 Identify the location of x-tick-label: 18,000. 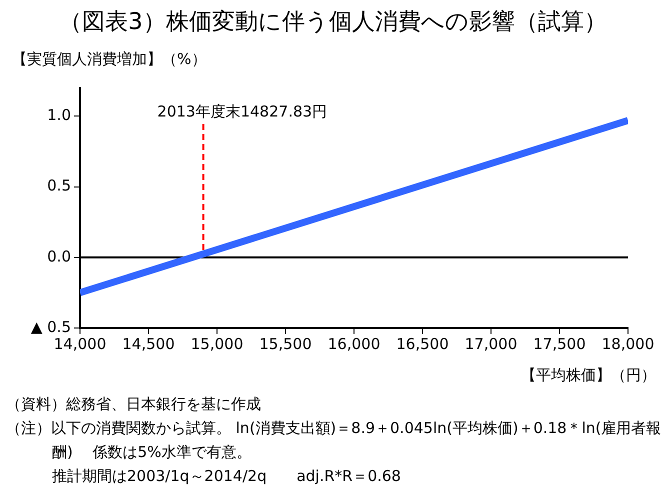
(628, 343).